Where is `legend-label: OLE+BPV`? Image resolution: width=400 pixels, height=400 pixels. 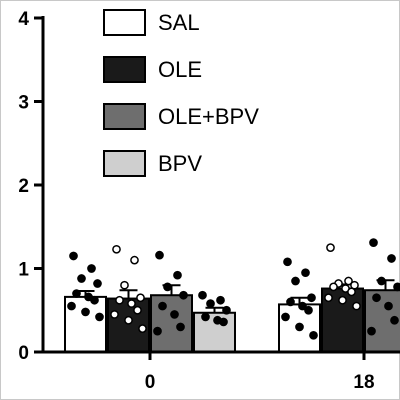 legend-label: OLE+BPV is located at coordinates (208, 116).